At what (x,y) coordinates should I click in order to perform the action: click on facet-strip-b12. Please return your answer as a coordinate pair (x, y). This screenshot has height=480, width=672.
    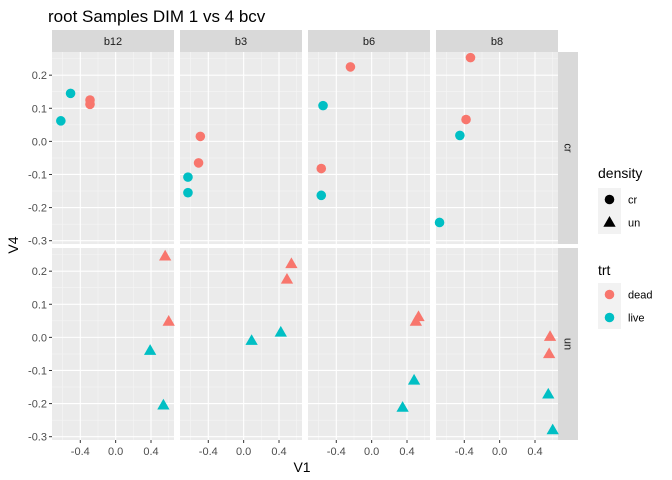
    Looking at the image, I should click on (113, 41).